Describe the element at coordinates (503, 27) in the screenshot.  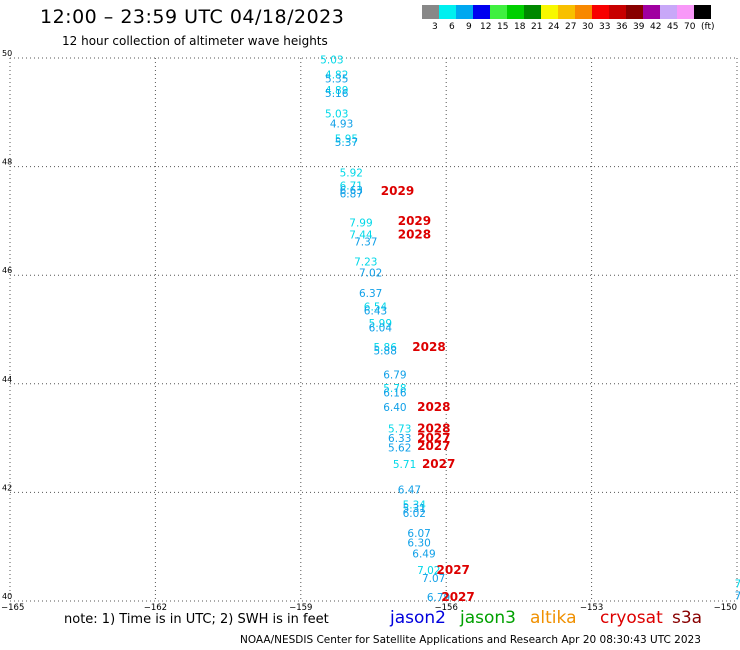
I see `legend-label: 15` at that location.